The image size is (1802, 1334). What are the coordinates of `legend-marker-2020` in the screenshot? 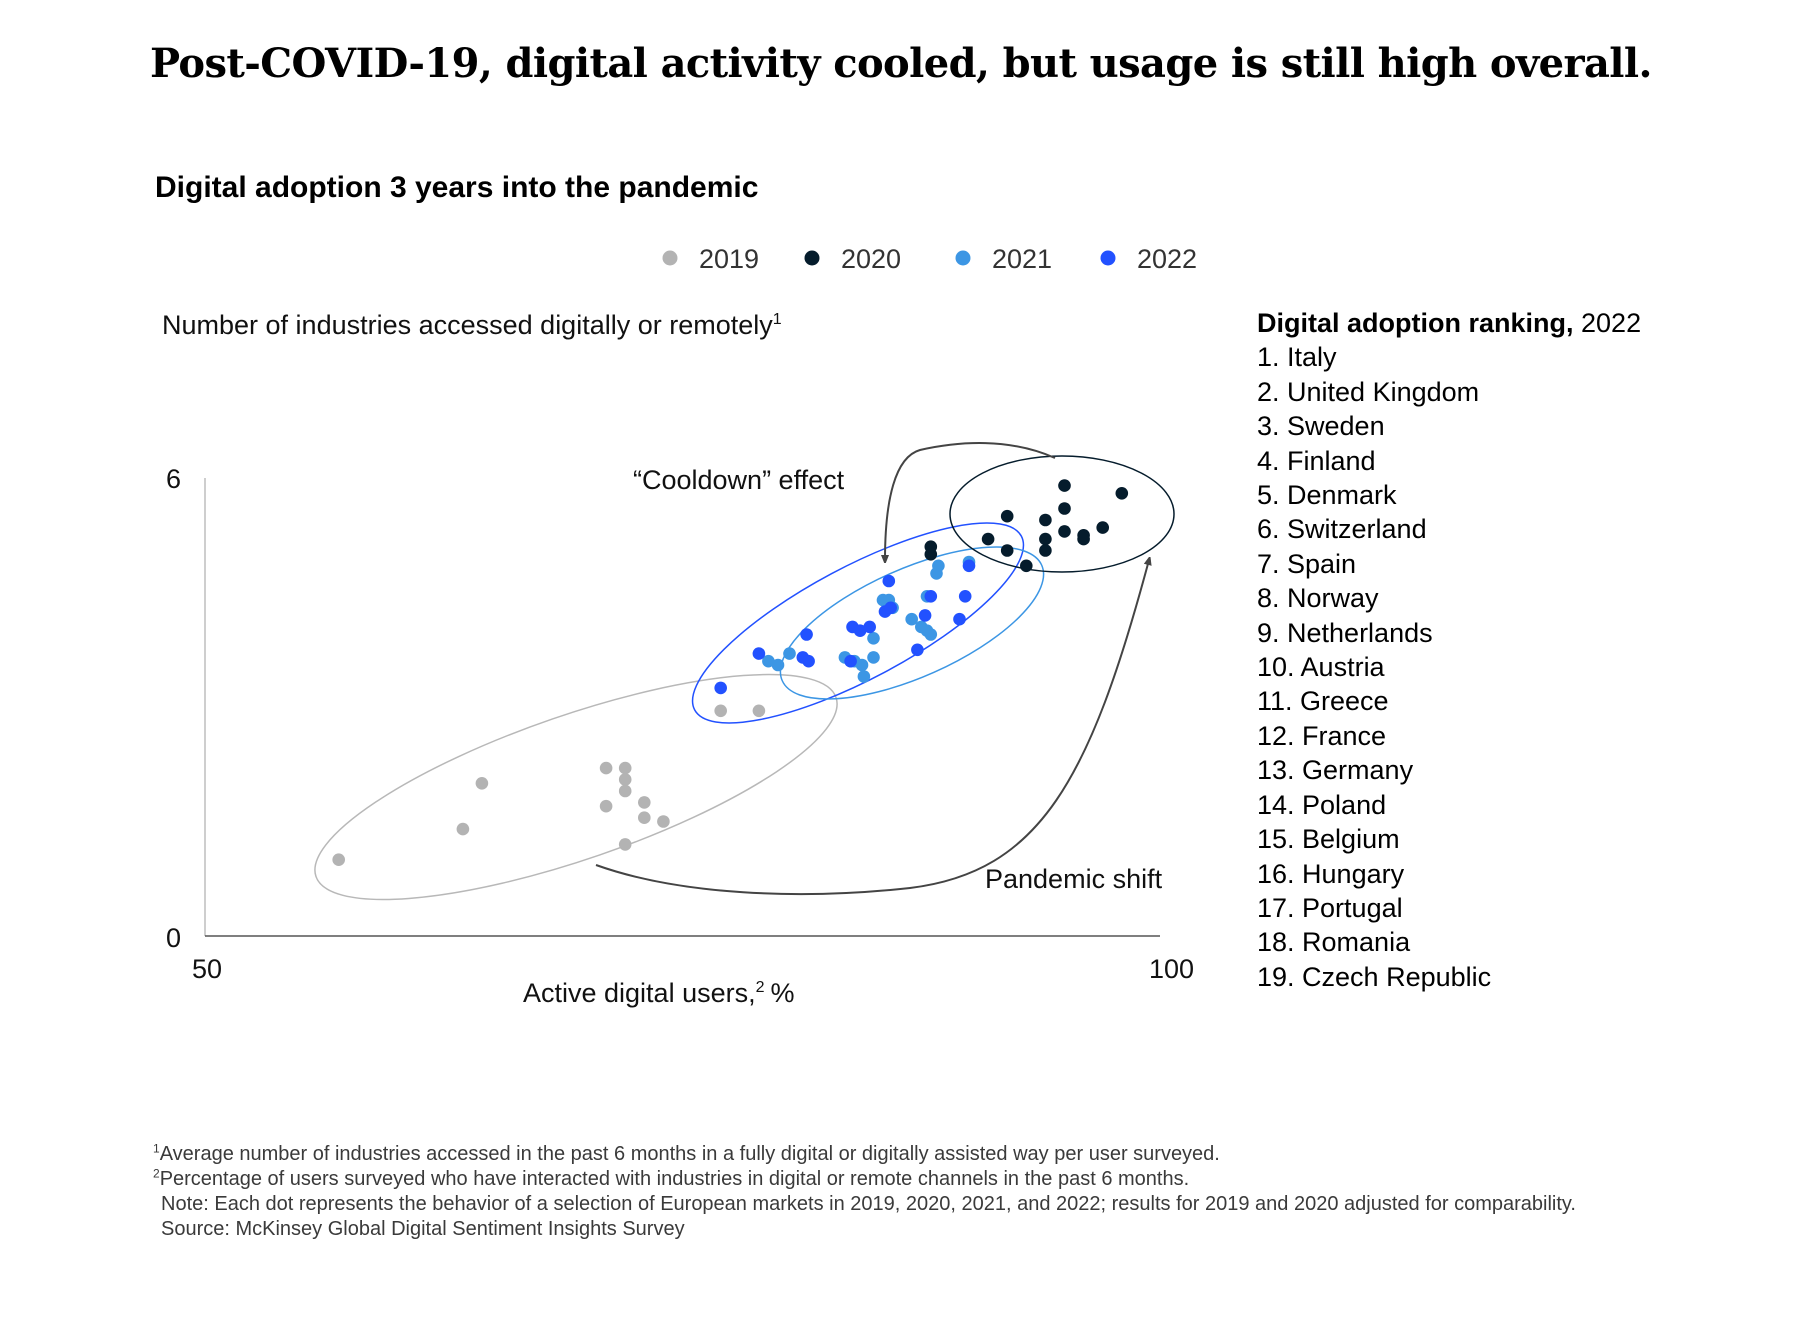 It's located at (812, 258).